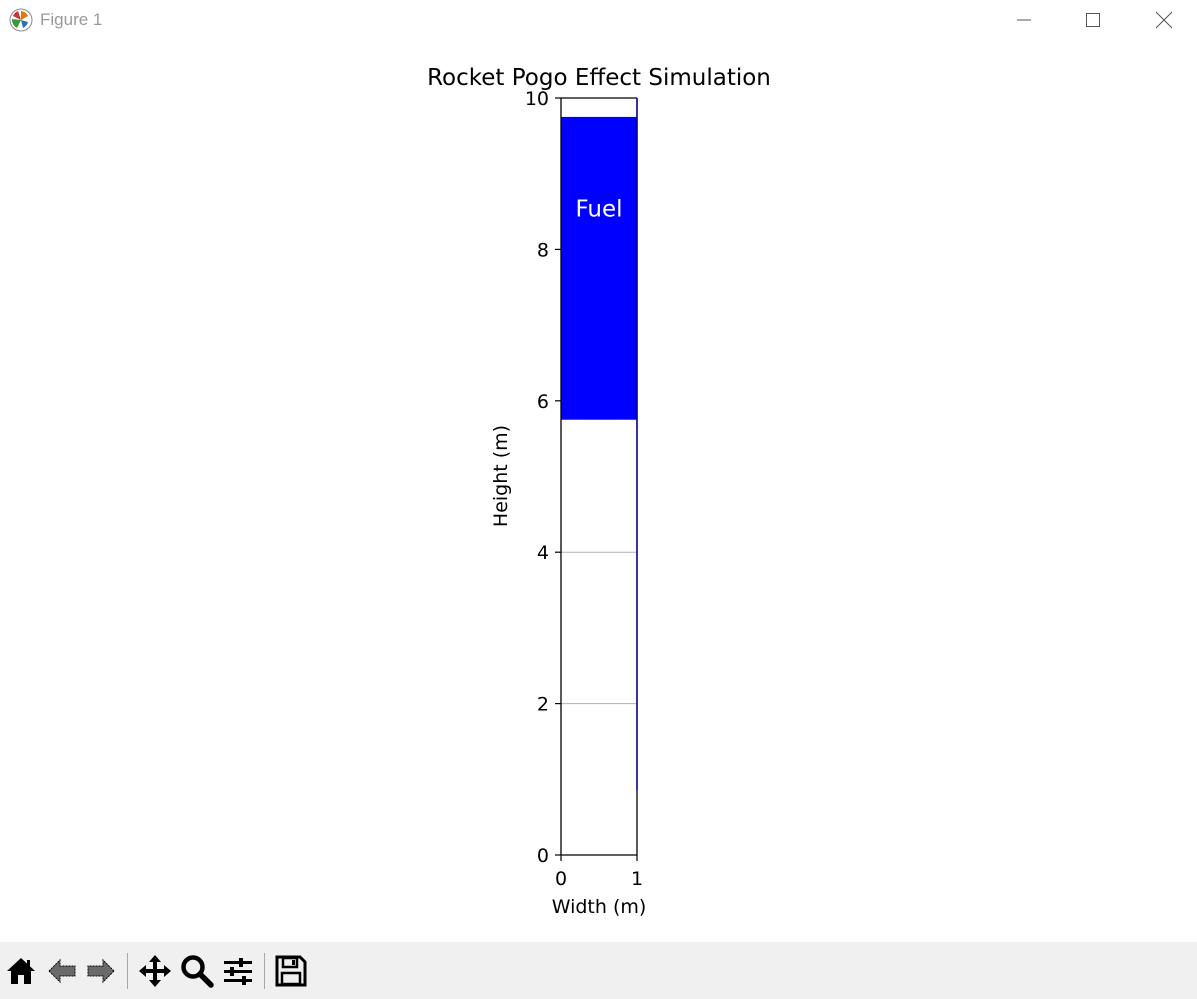 This screenshot has height=999, width=1197. I want to click on zoom-button, so click(197, 971).